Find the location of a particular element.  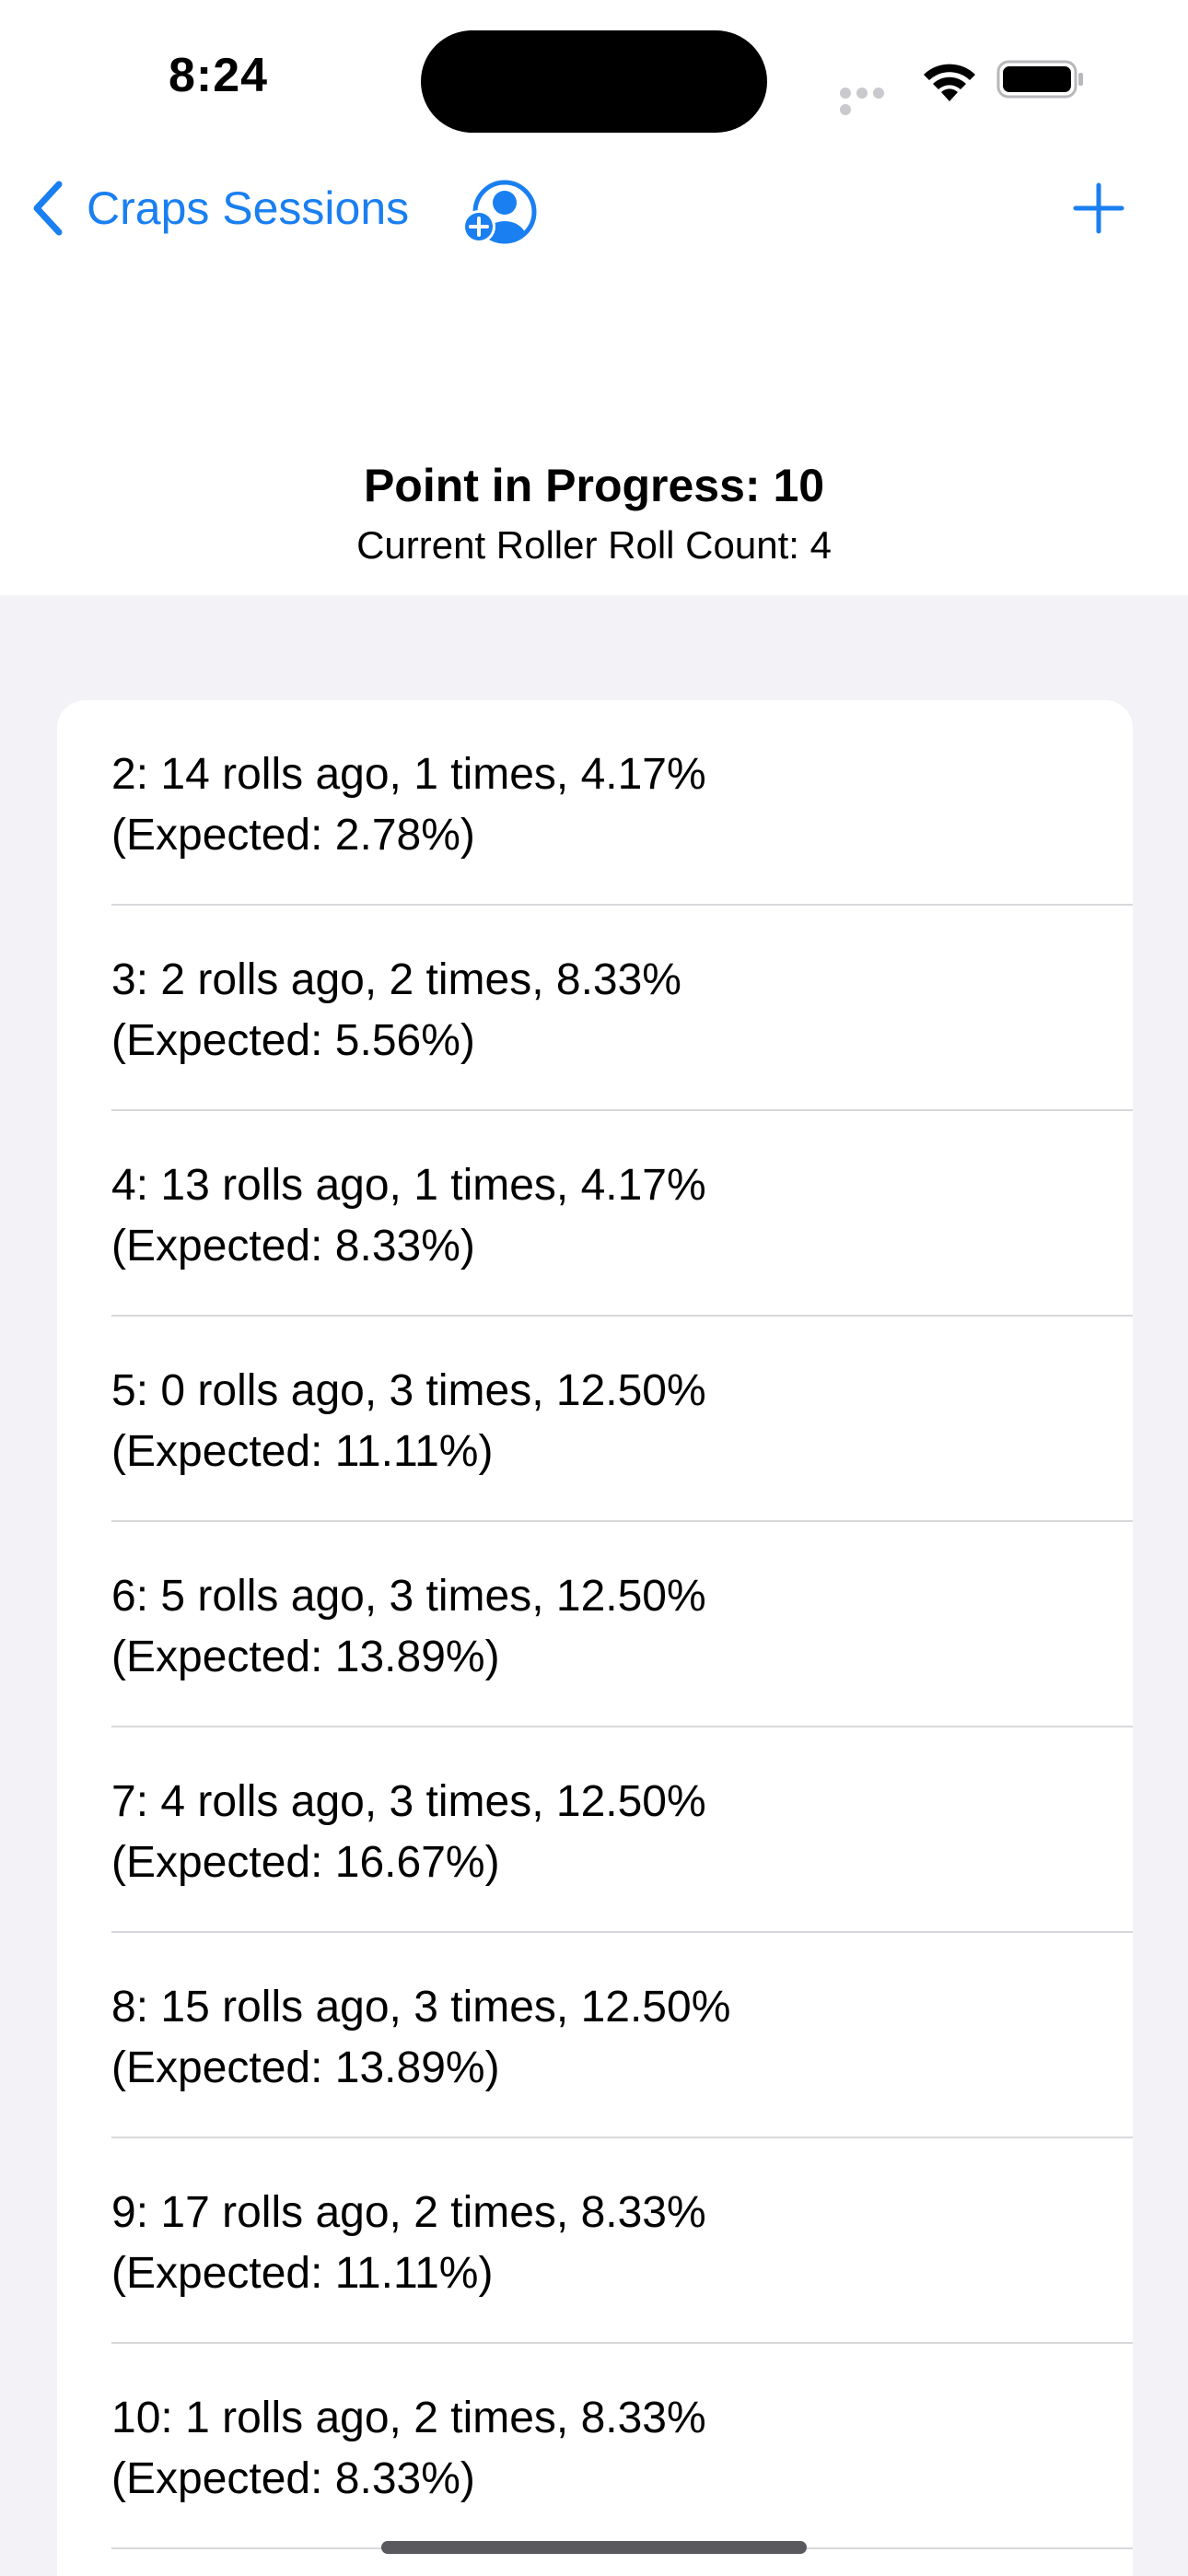

cellular-signal-icon is located at coordinates (872, 101).